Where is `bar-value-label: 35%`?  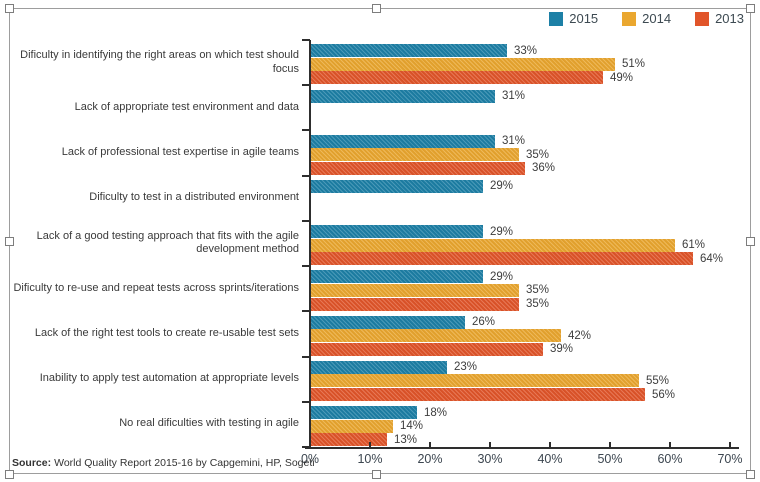 bar-value-label: 35% is located at coordinates (538, 154).